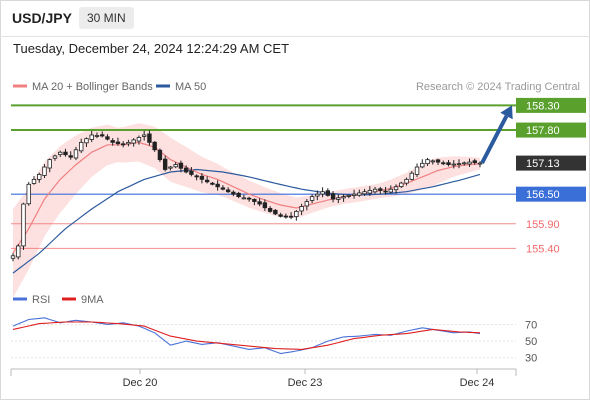  What do you see at coordinates (543, 225) in the screenshot?
I see `price-tag-155.90: 155.90` at bounding box center [543, 225].